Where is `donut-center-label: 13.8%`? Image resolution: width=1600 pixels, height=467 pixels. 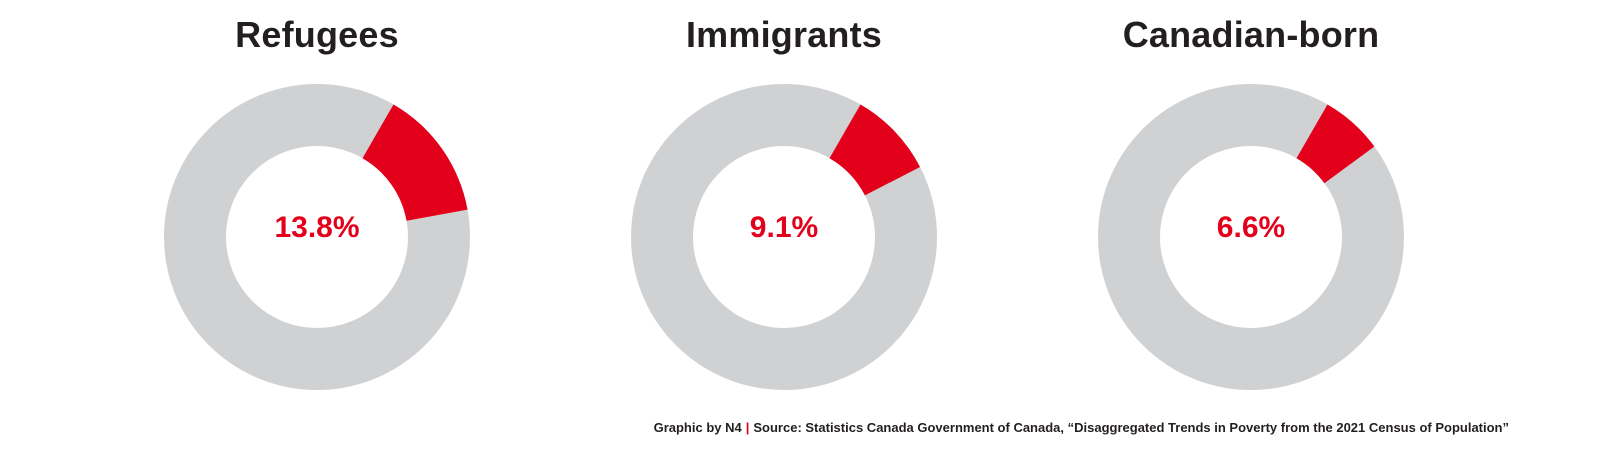 donut-center-label: 13.8% is located at coordinates (316, 227).